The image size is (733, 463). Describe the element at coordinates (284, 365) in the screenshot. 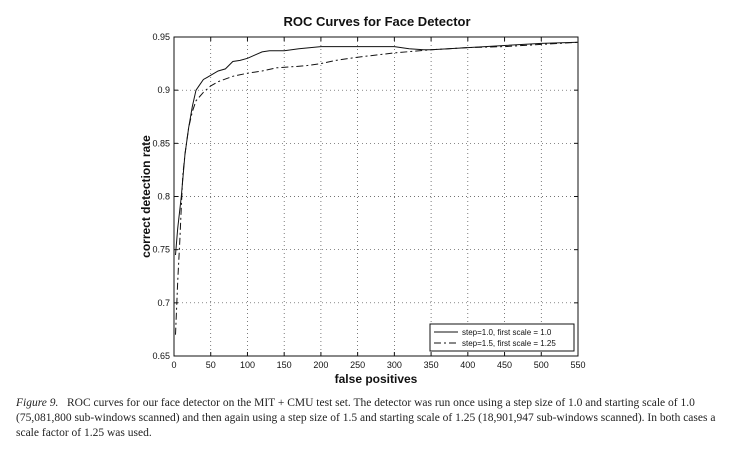

I see `x-tick-label: 150` at that location.